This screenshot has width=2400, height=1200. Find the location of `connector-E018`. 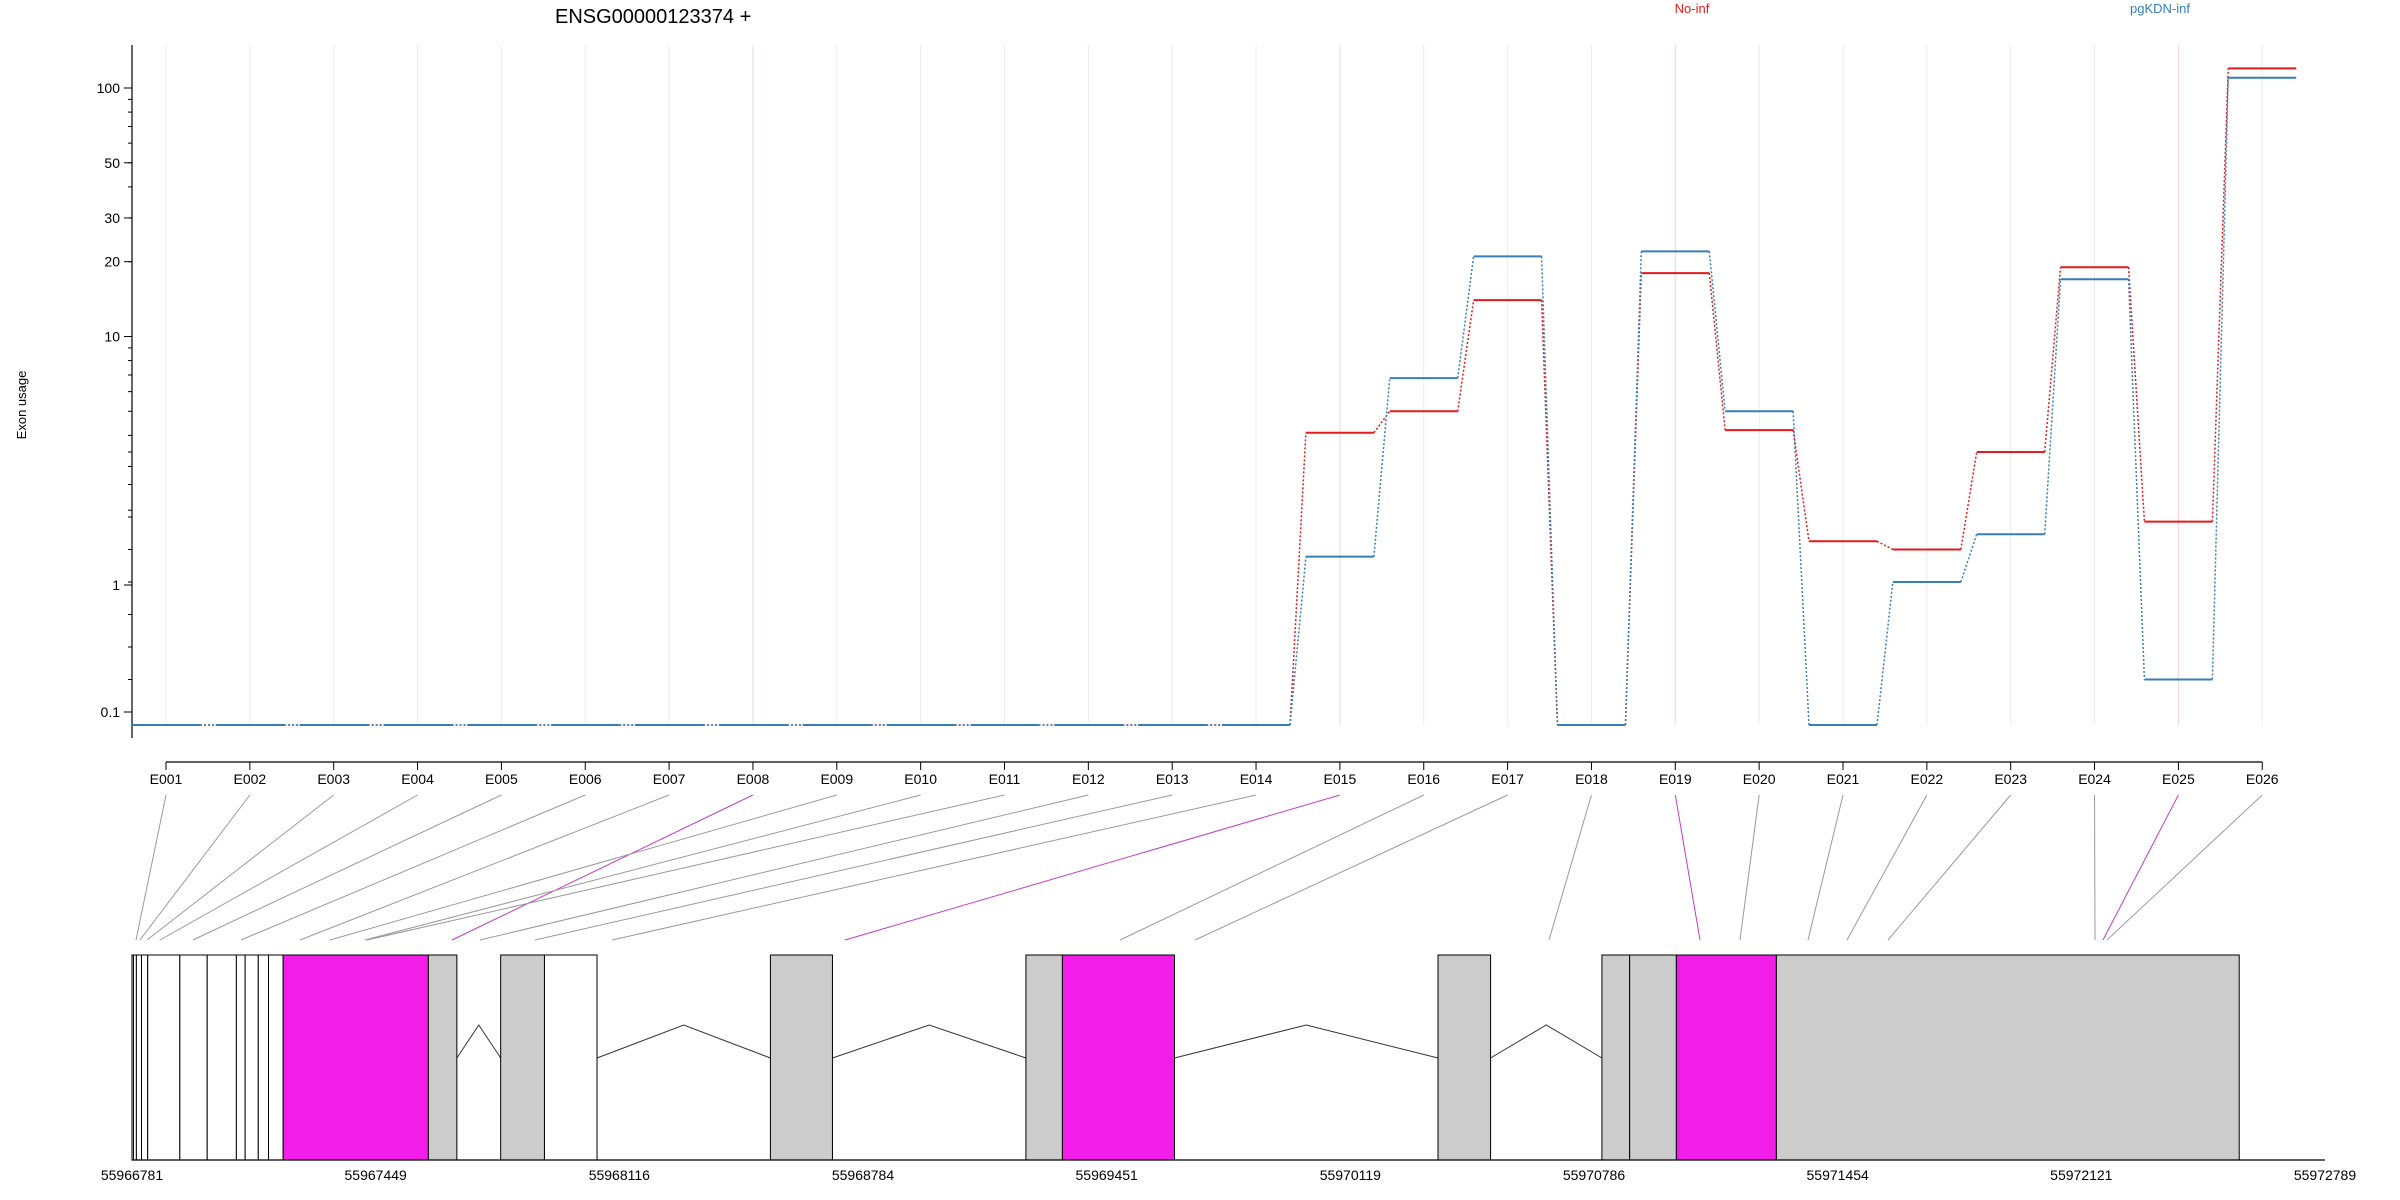

connector-E018 is located at coordinates (1570, 867).